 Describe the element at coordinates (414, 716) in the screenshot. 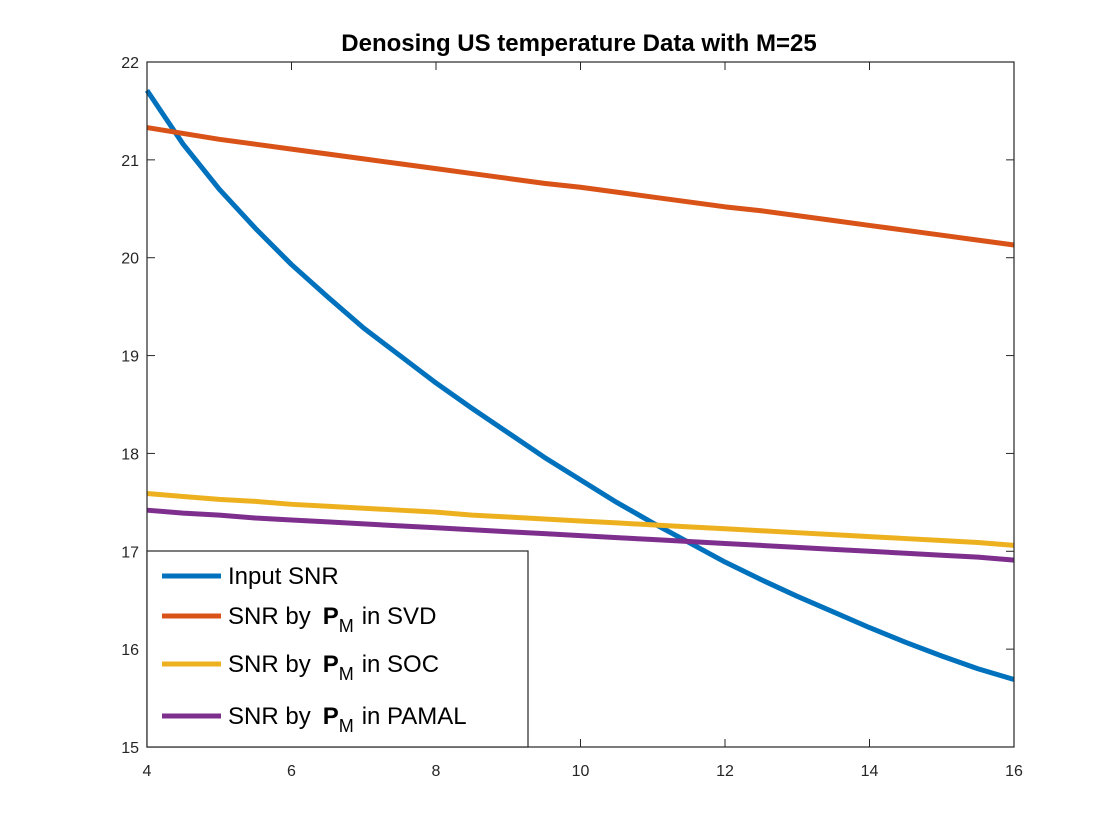

I see `legend-suffix-4: in PAMAL` at that location.